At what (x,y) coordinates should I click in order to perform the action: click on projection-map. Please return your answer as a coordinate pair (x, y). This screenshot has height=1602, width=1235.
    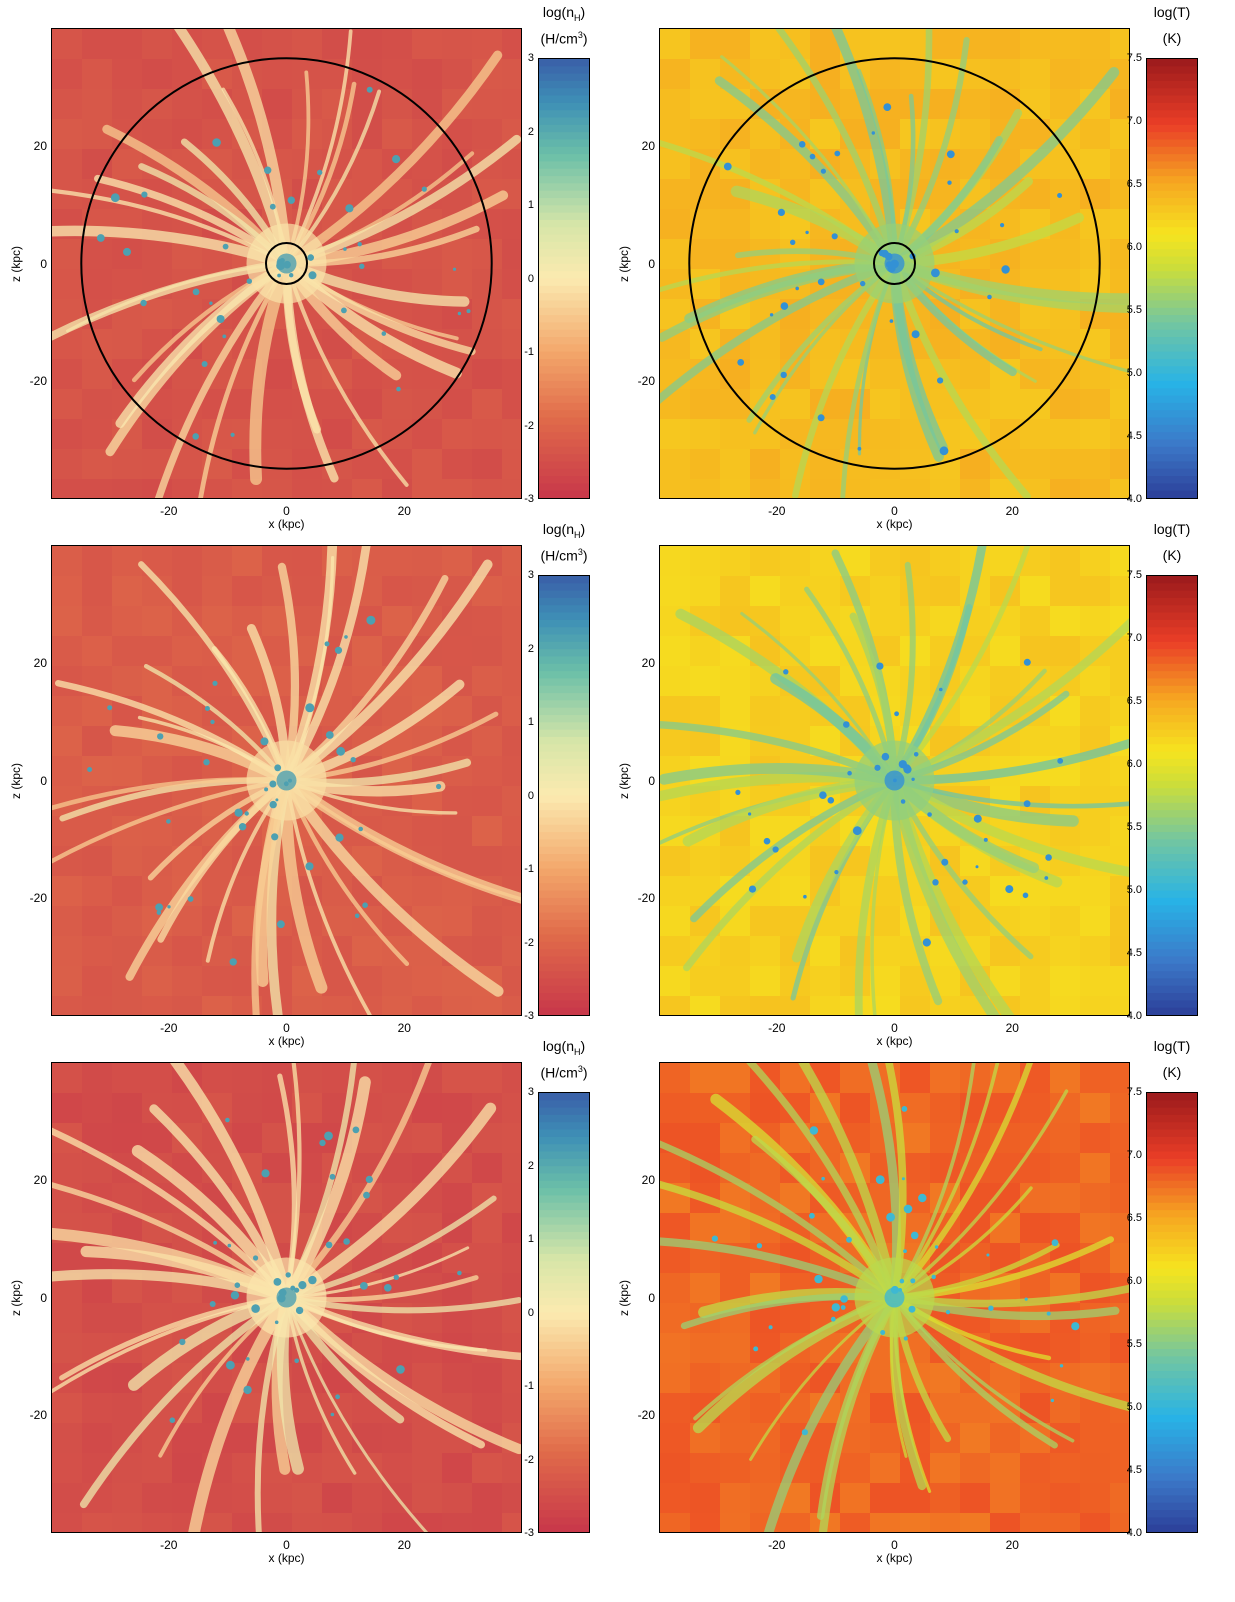
    Looking at the image, I should click on (894, 263).